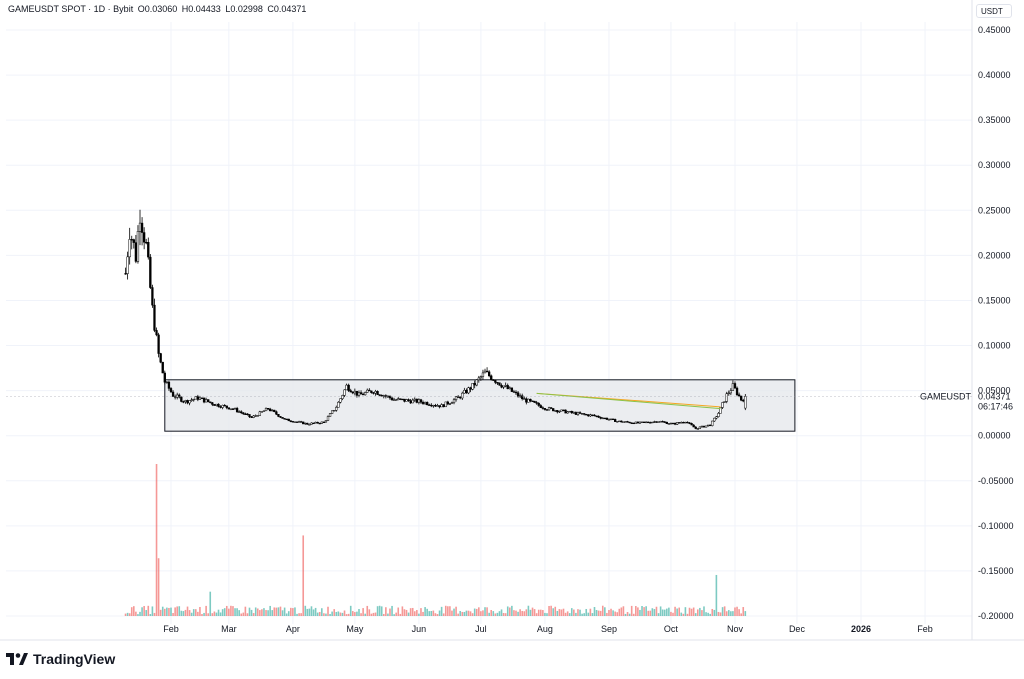 This screenshot has width=1024, height=679. Describe the element at coordinates (994, 346) in the screenshot. I see `y-tick-label: 0.10000` at that location.